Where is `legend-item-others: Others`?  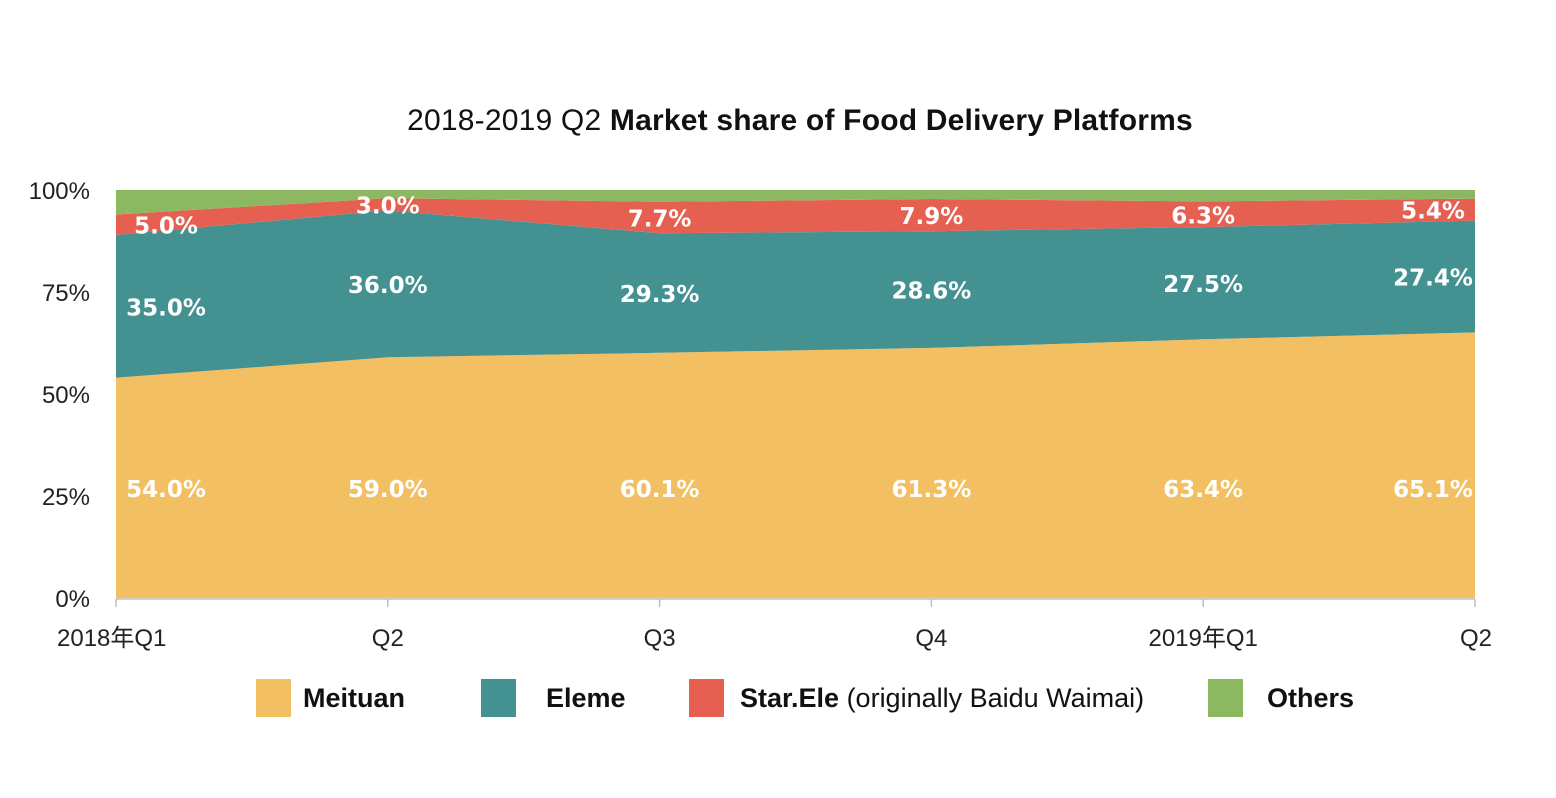 legend-item-others: Others is located at coordinates (1281, 698).